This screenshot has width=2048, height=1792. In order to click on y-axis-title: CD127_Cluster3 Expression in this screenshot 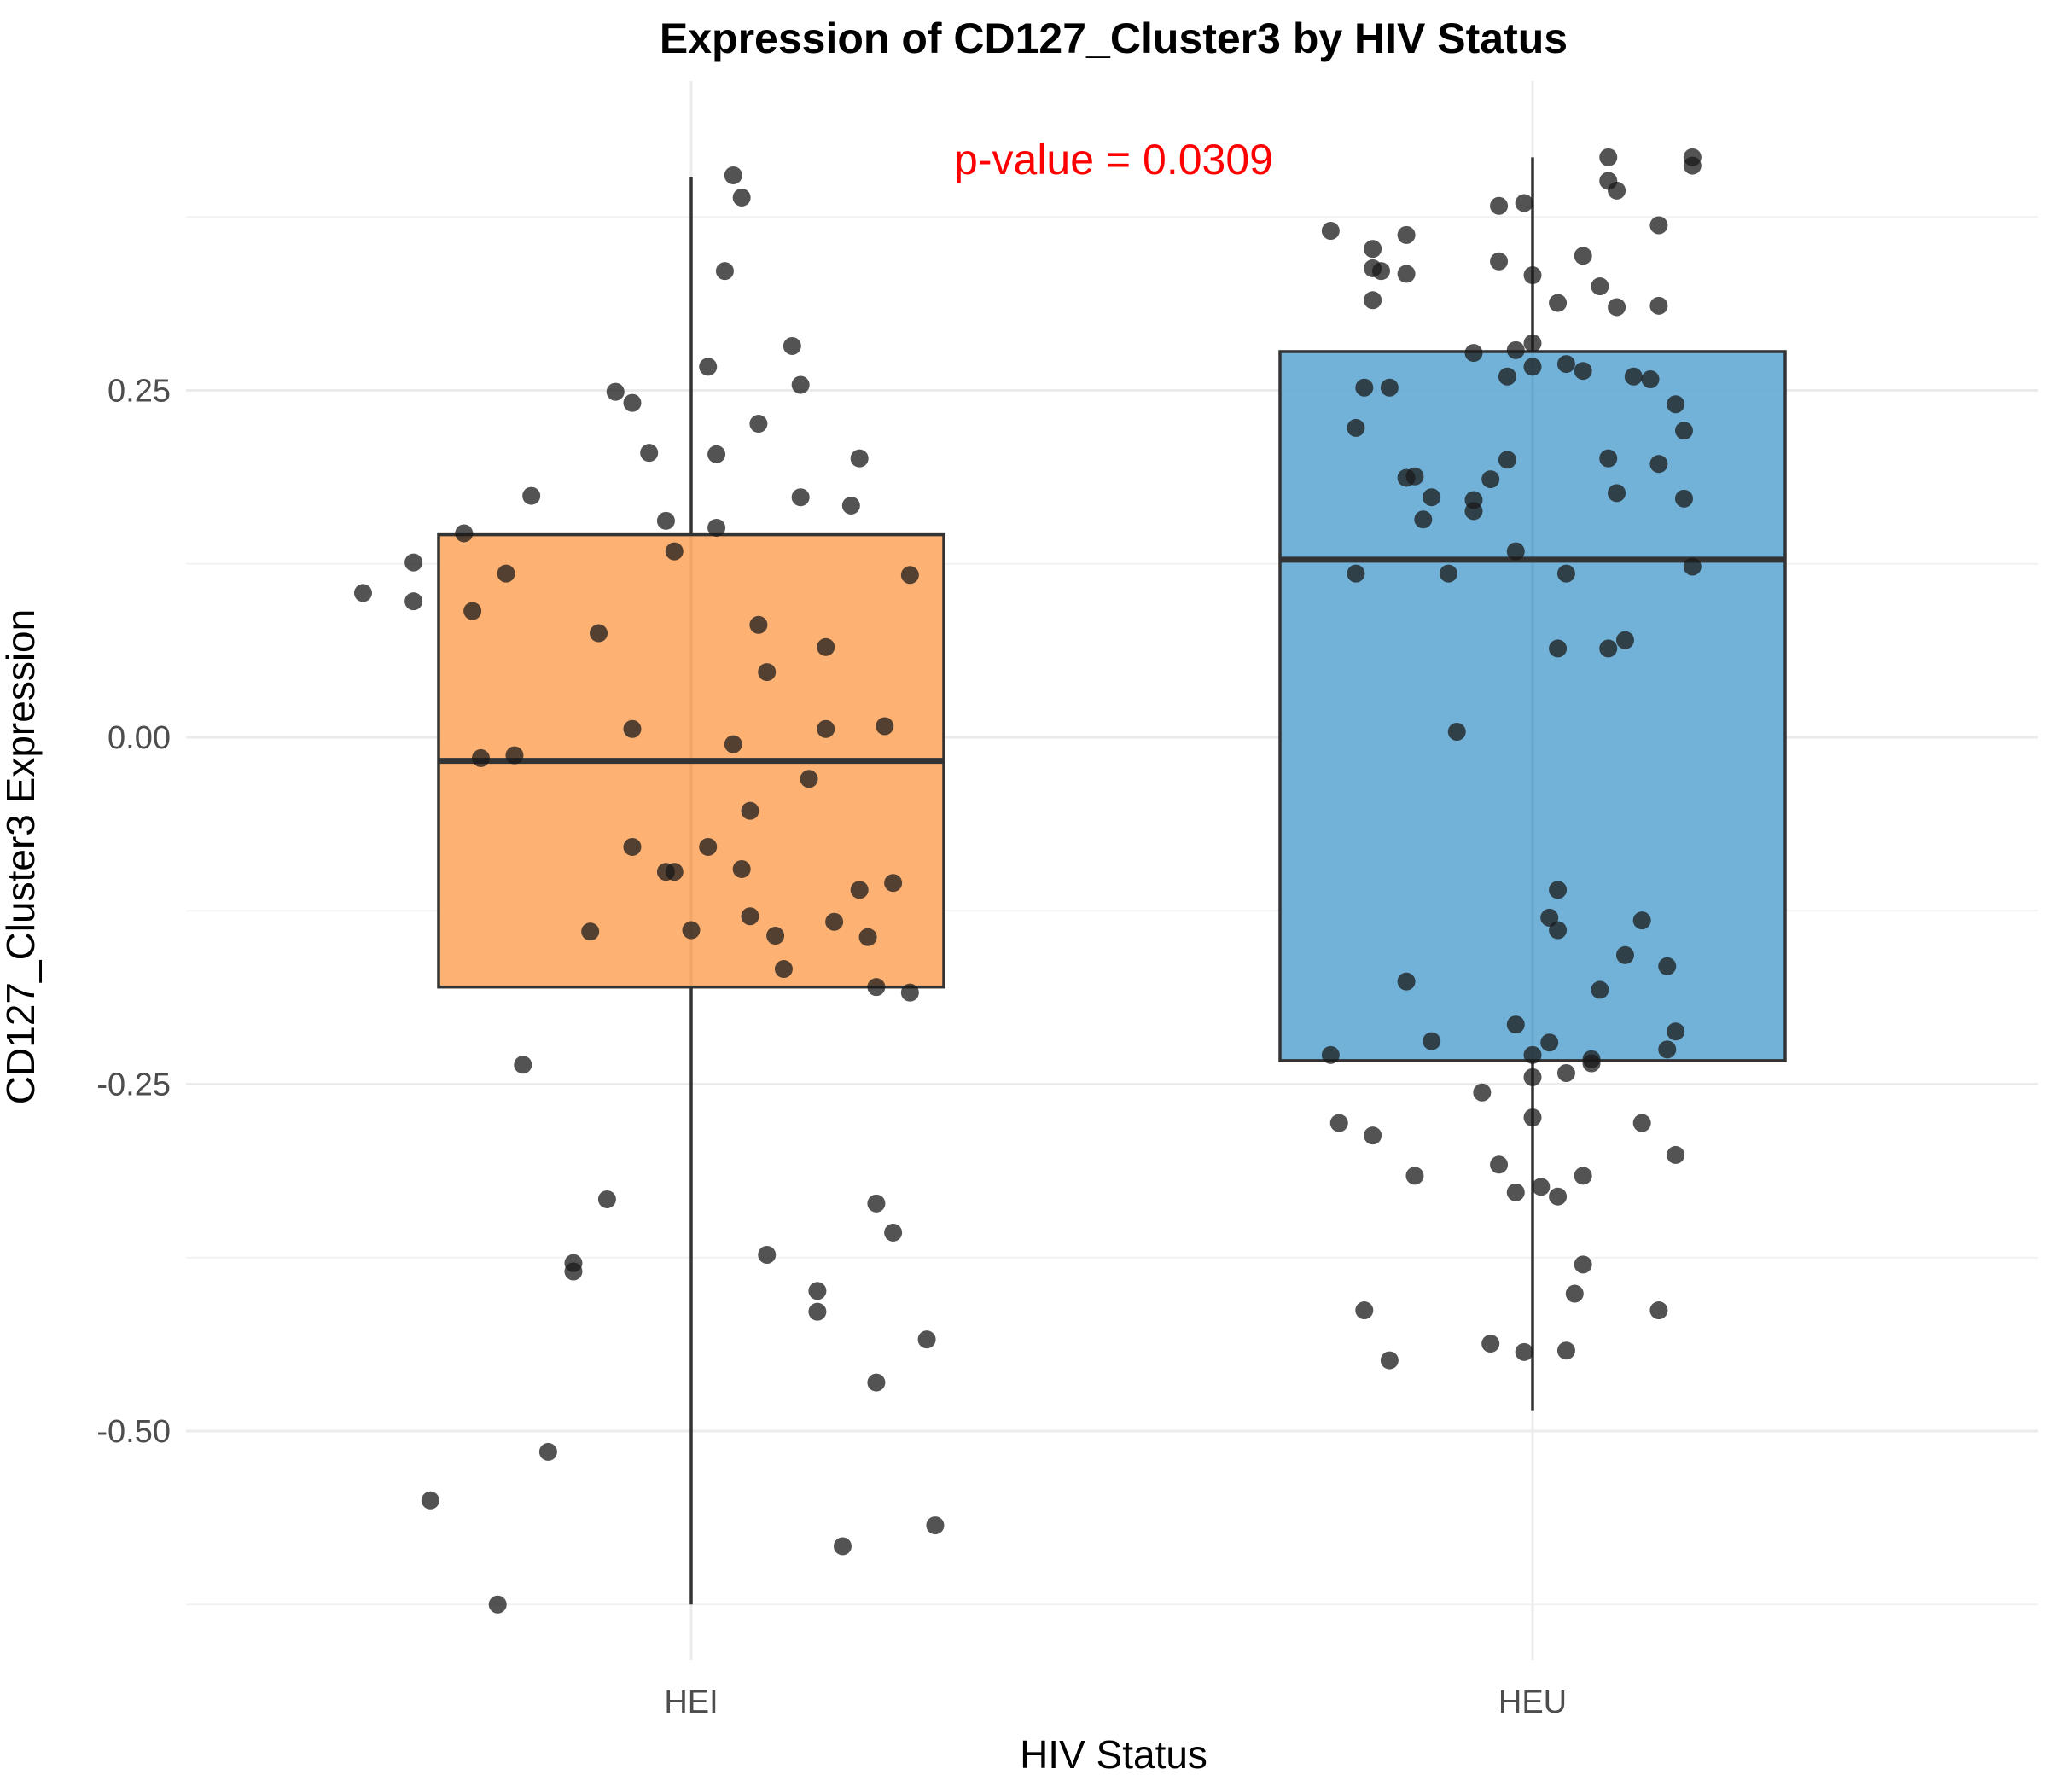, I will do `click(21, 856)`.